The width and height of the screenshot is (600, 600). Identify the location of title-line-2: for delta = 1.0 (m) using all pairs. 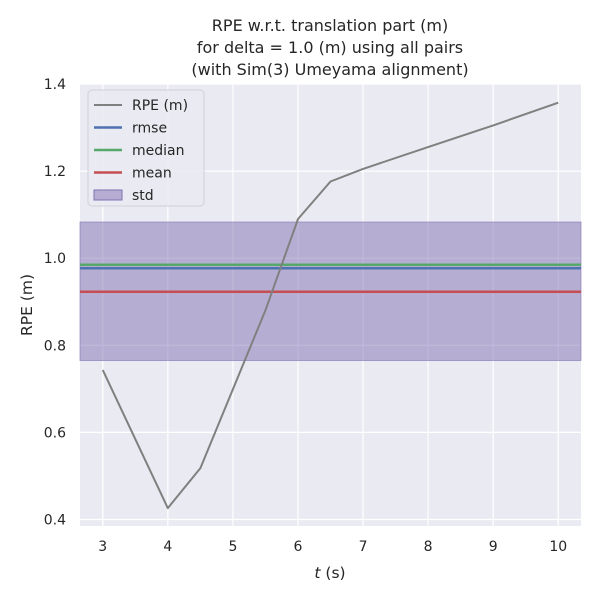
(330, 47).